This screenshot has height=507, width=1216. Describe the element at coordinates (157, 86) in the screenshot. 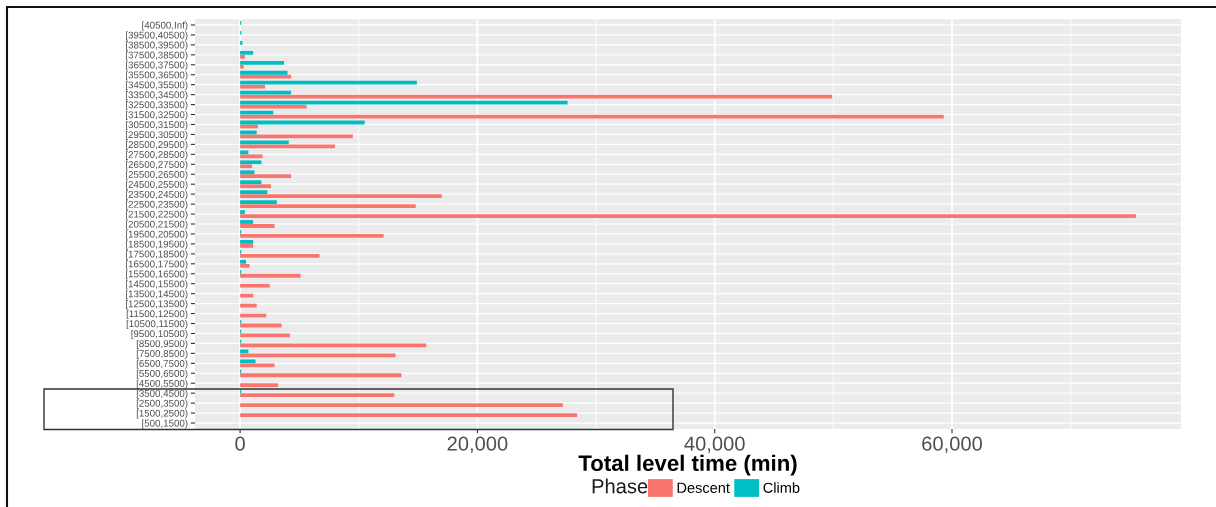

I see `y-tick-label: [34500,35500)` at that location.